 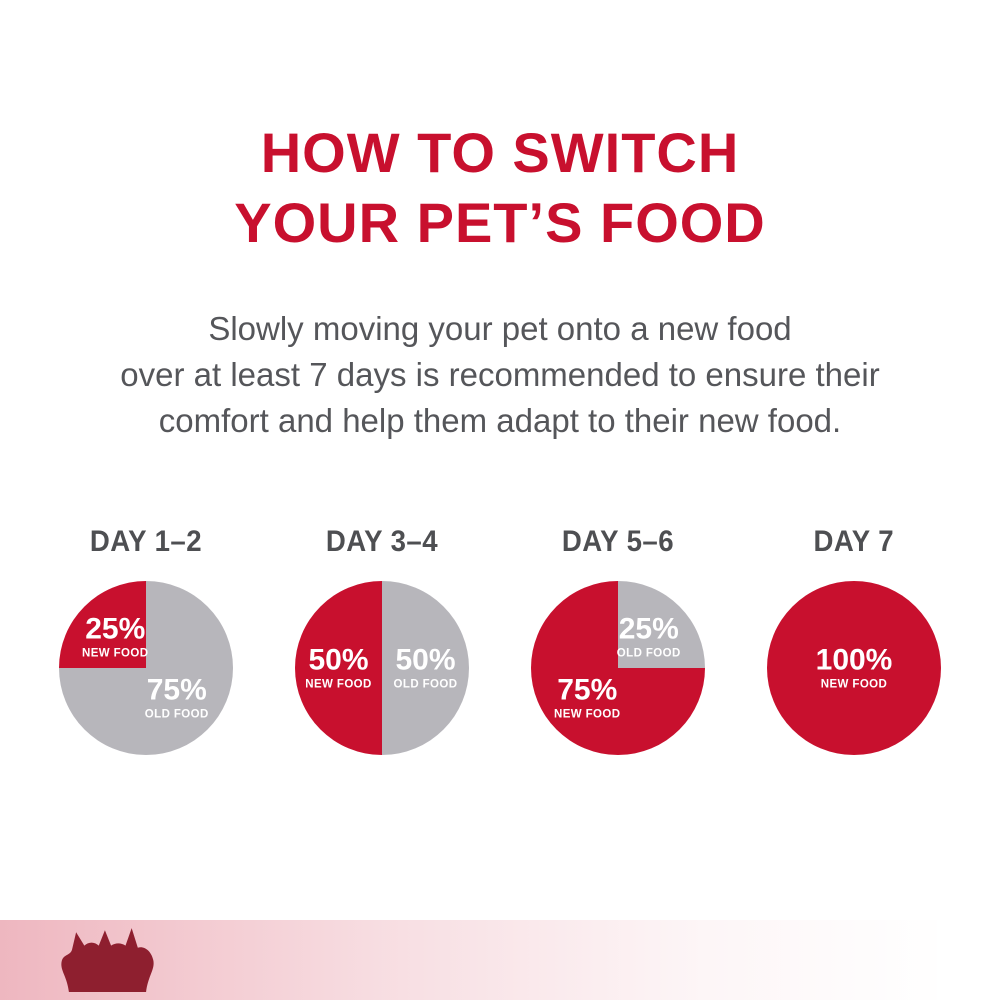 I want to click on chart-day-5-6: DAY 5–6 25% OLD FOOD 75% NEW FOOD, so click(x=618, y=640).